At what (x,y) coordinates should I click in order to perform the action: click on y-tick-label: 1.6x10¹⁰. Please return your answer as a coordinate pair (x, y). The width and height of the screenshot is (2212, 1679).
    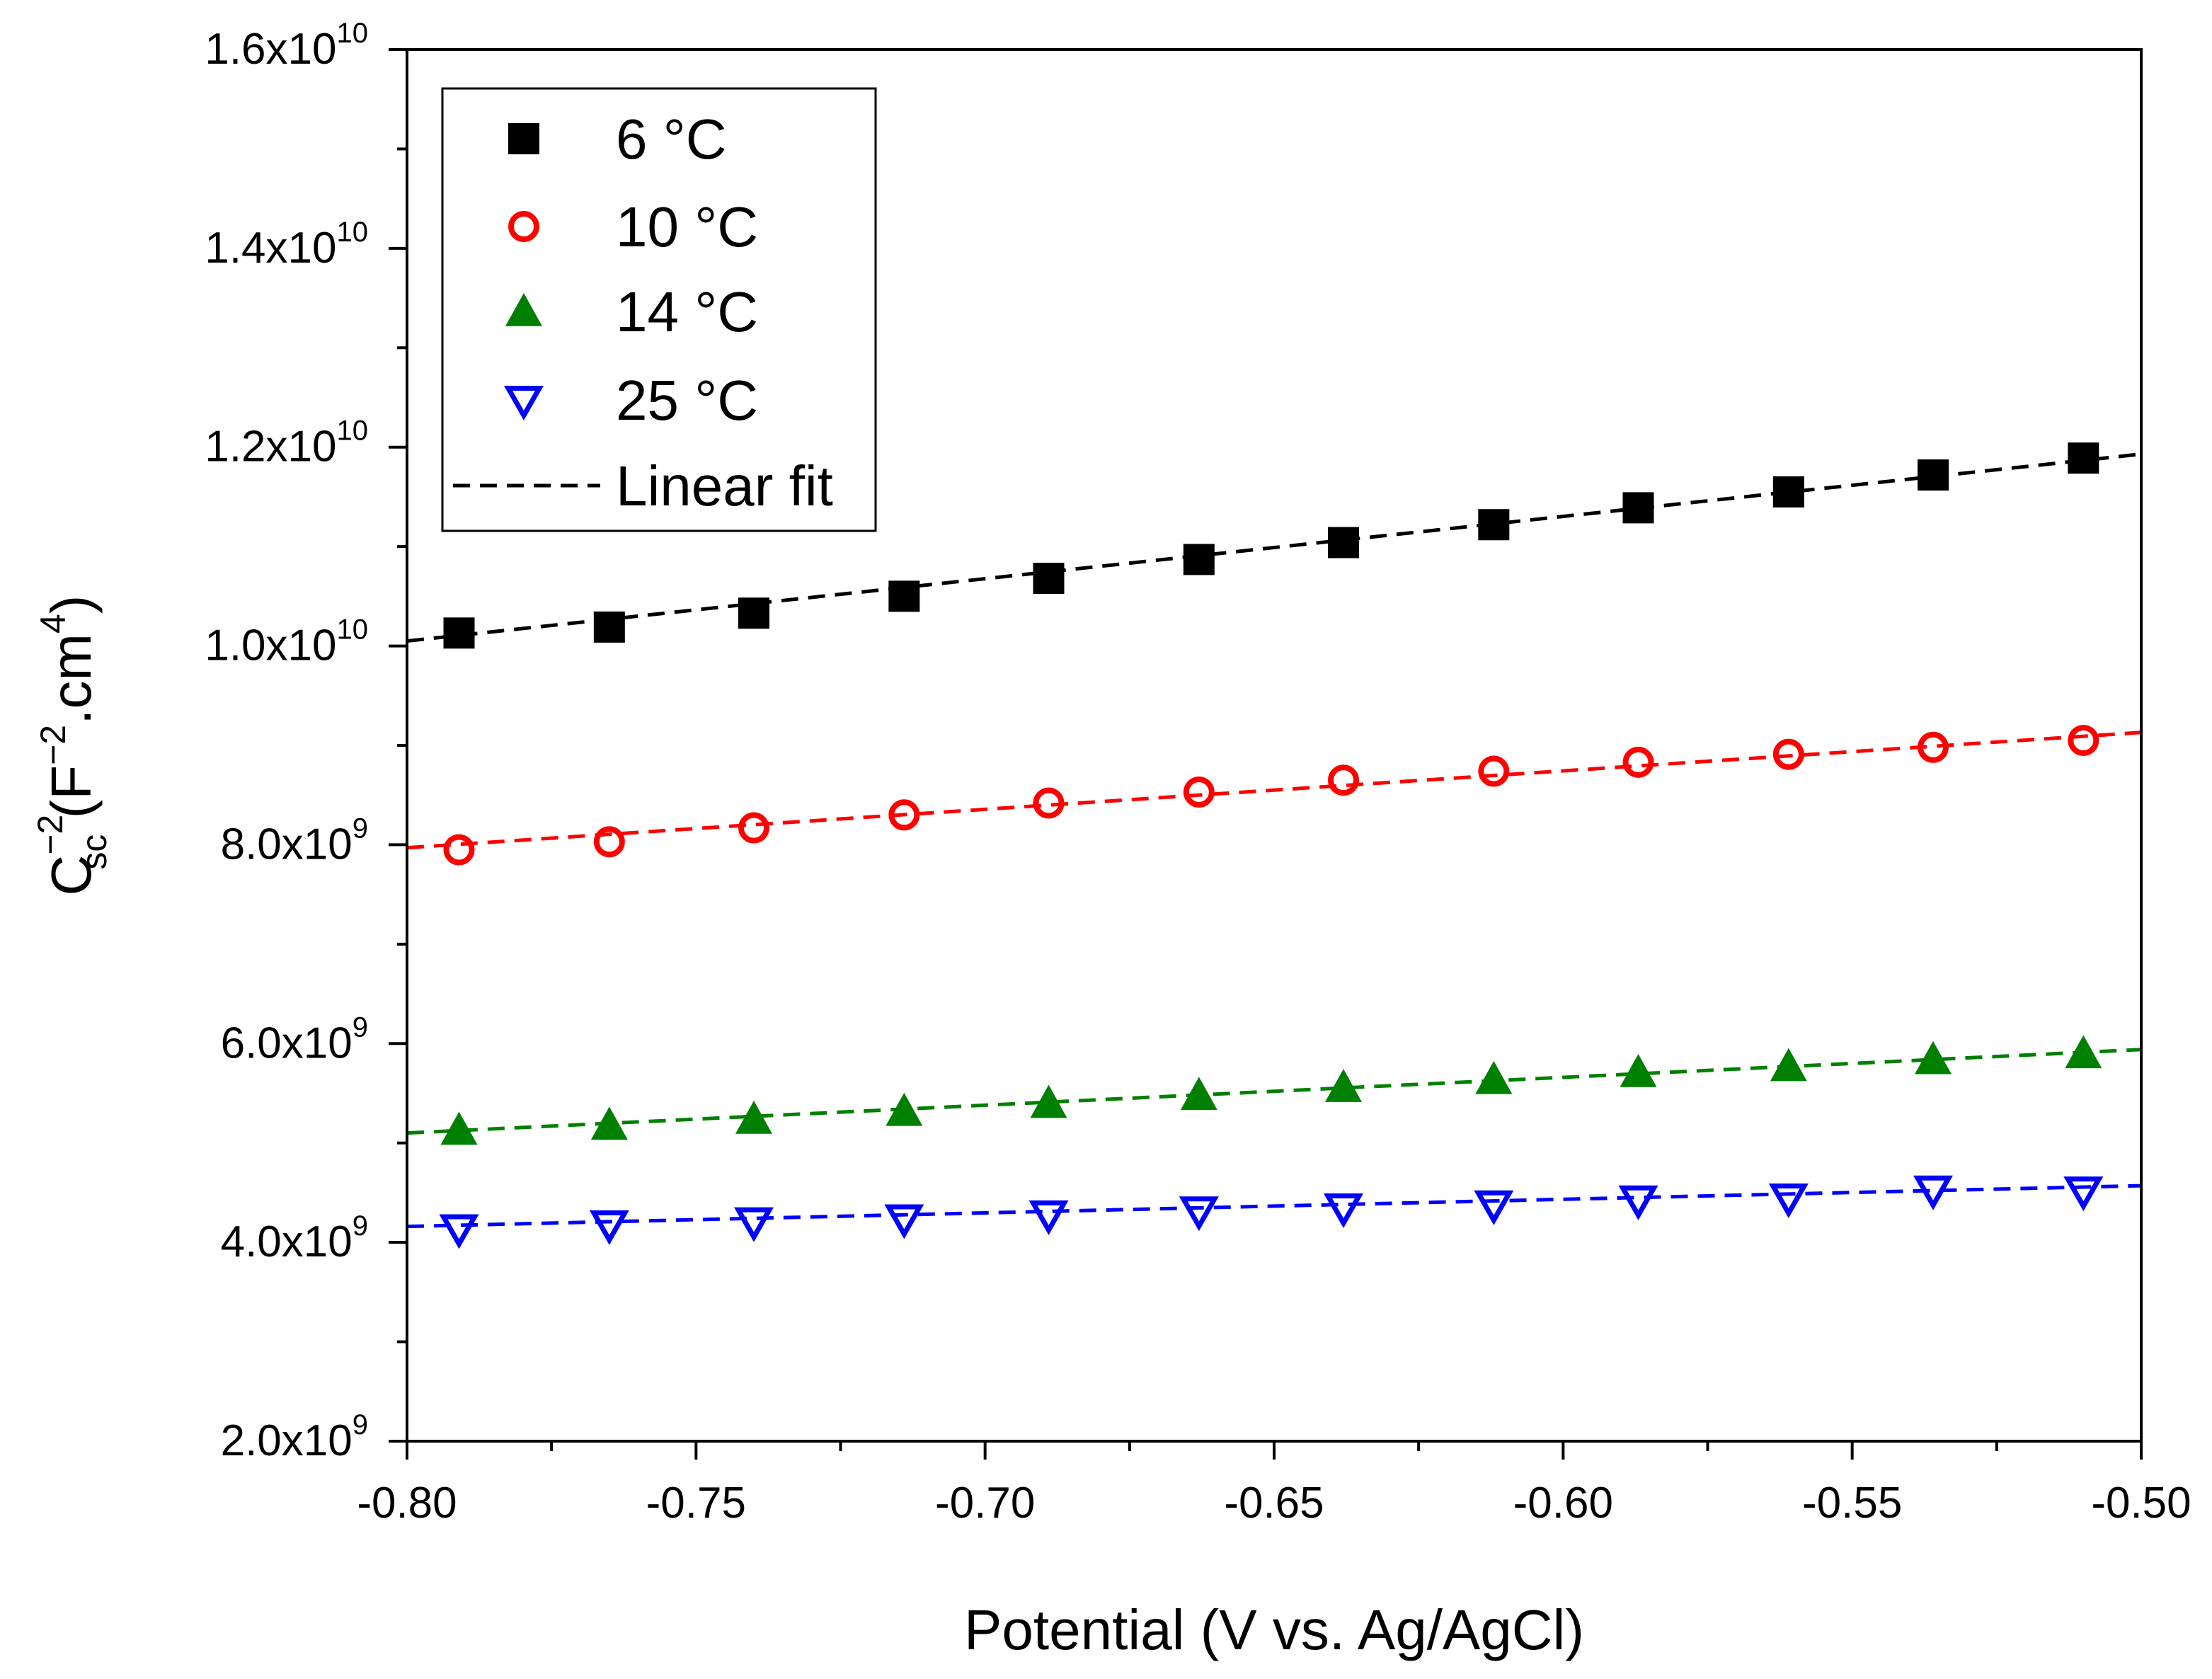
    Looking at the image, I should click on (286, 46).